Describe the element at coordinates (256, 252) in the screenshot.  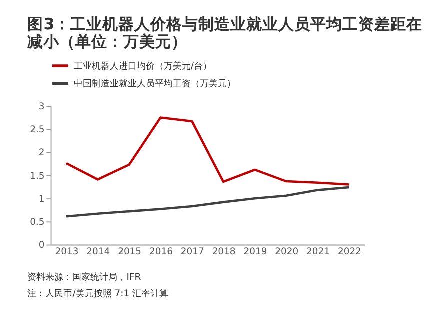
I see `x-tick-label: 2019` at that location.